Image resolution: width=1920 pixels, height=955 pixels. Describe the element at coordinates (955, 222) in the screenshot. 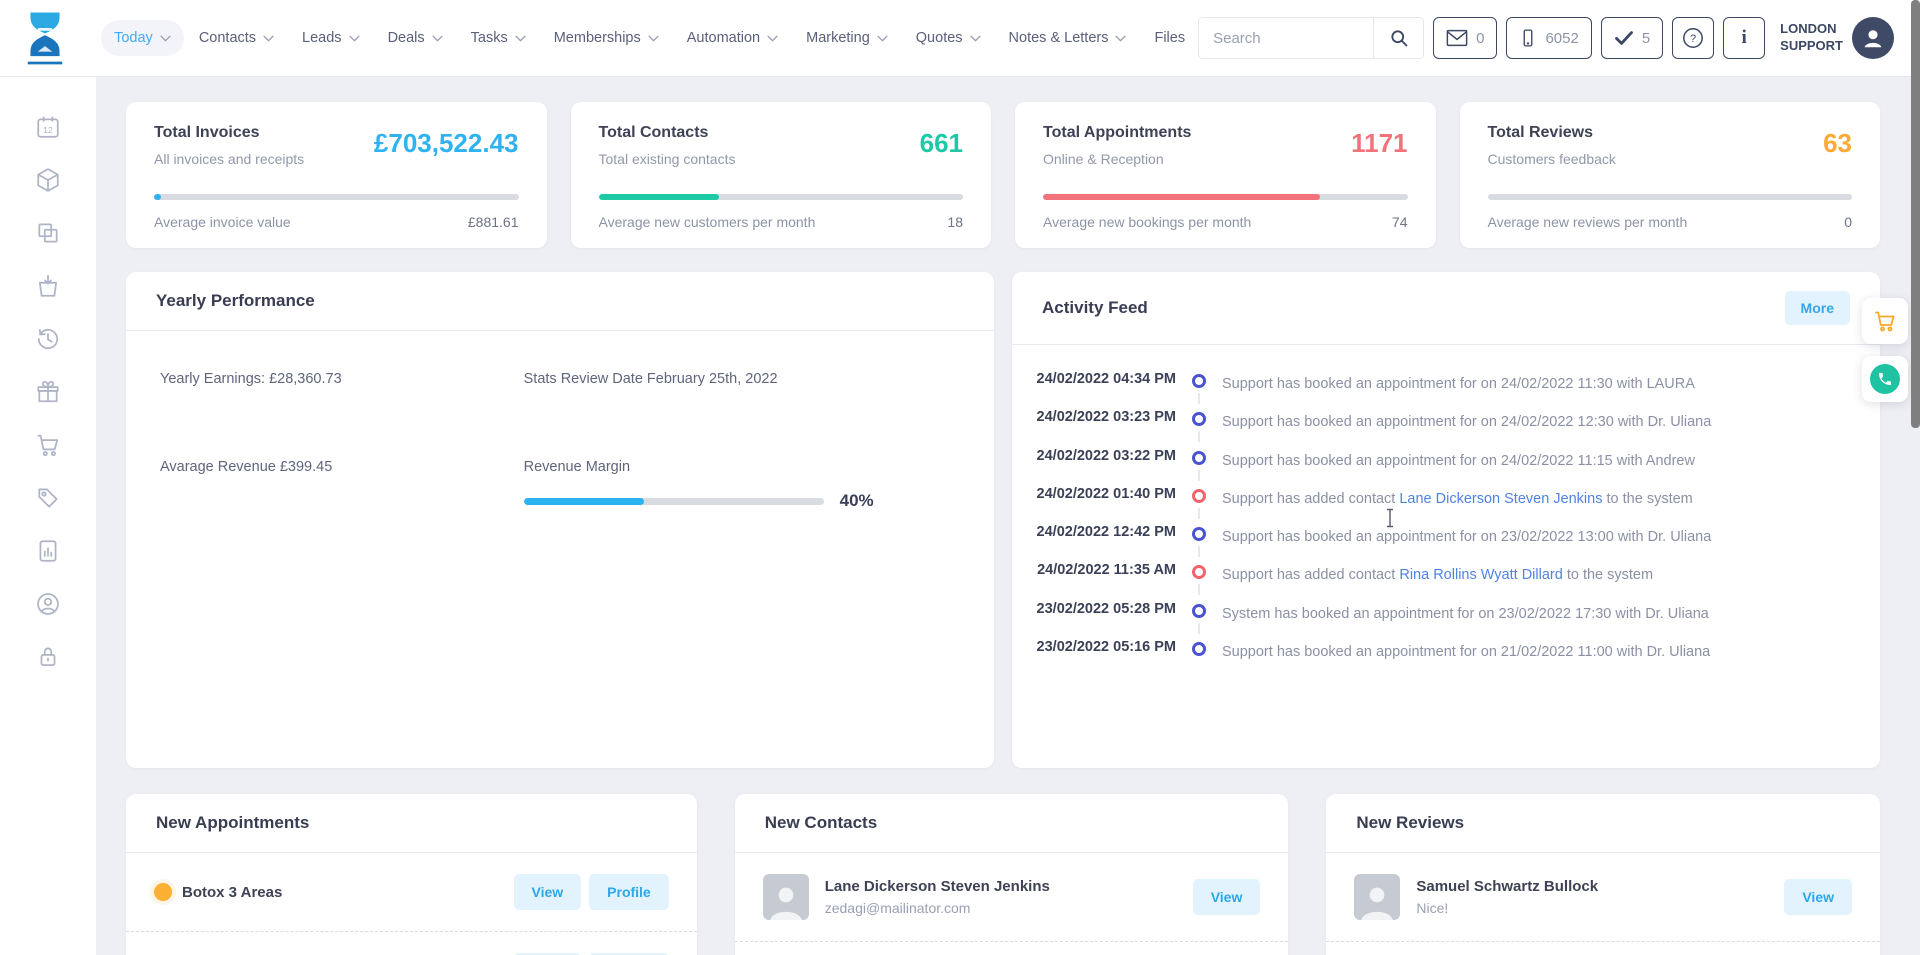

I see `stat-footer-value: 18` at that location.